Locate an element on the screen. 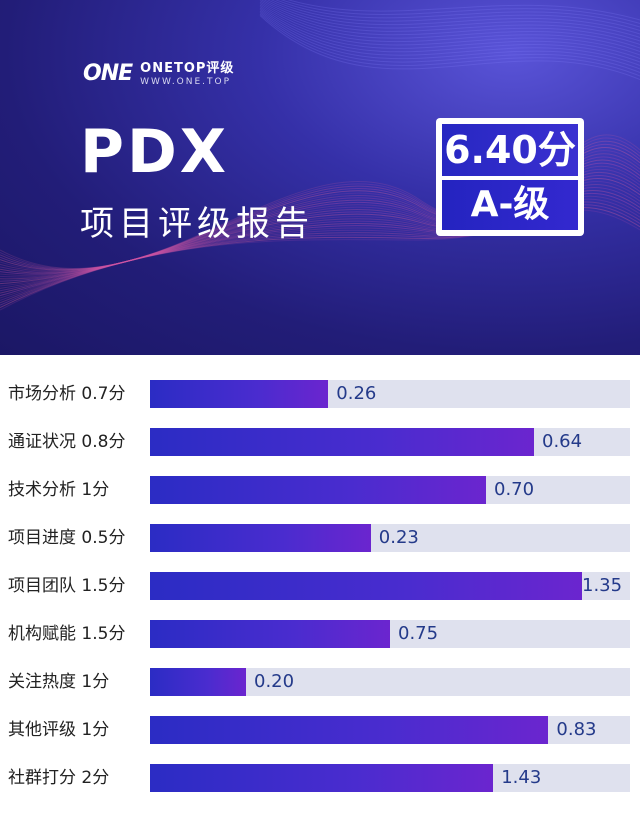 The height and width of the screenshot is (824, 640). bar-row: 通证状况 0.8分 0.64 is located at coordinates (320, 442).